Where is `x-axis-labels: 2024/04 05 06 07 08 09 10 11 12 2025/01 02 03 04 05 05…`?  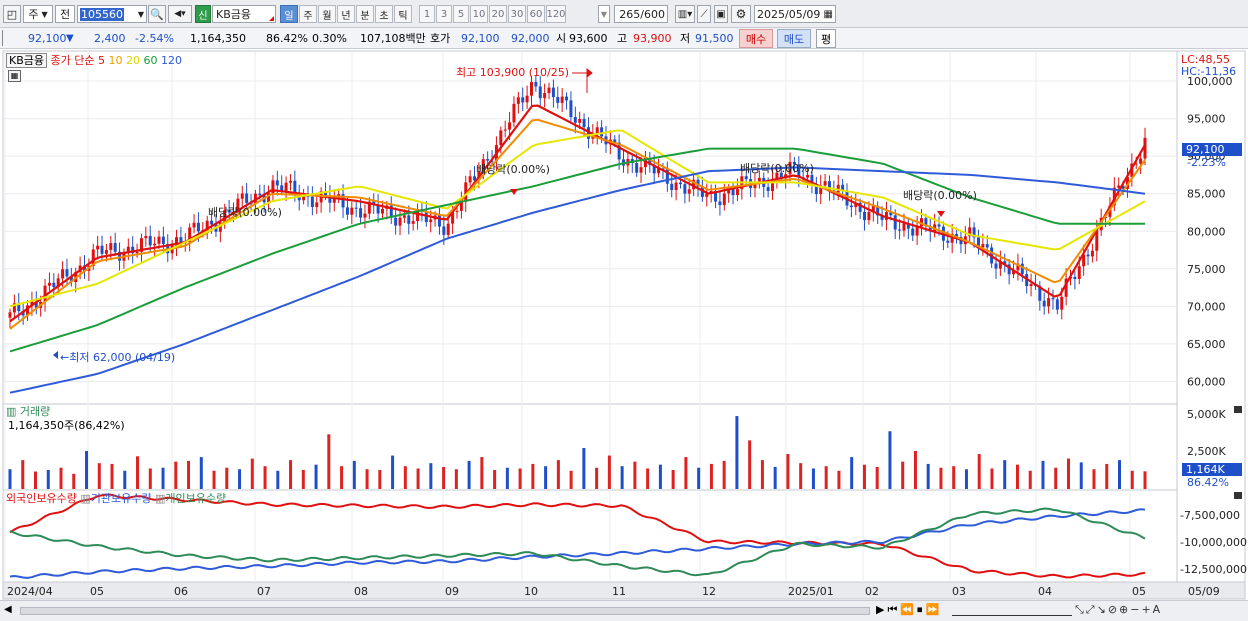 x-axis-labels: 2024/04 05 06 07 08 09 10 11 12 2025/01 02 03 04 05 05… is located at coordinates (613, 591).